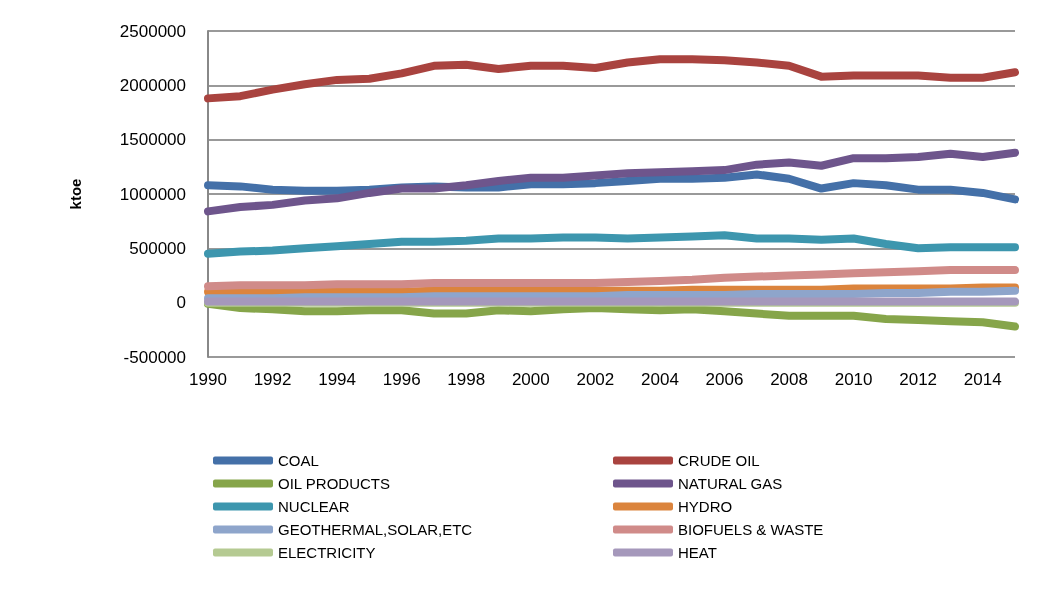 The height and width of the screenshot is (590, 1043). I want to click on x-tick-label: 2008, so click(789, 379).